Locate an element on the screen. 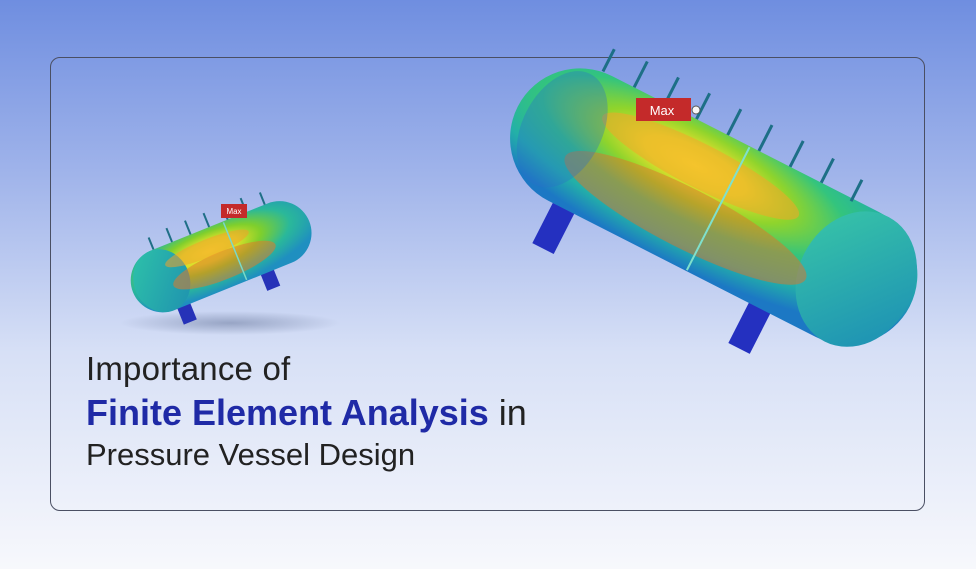 This screenshot has height=569, width=976. heading-highlight: Finite Element Analysis is located at coordinates (287, 412).